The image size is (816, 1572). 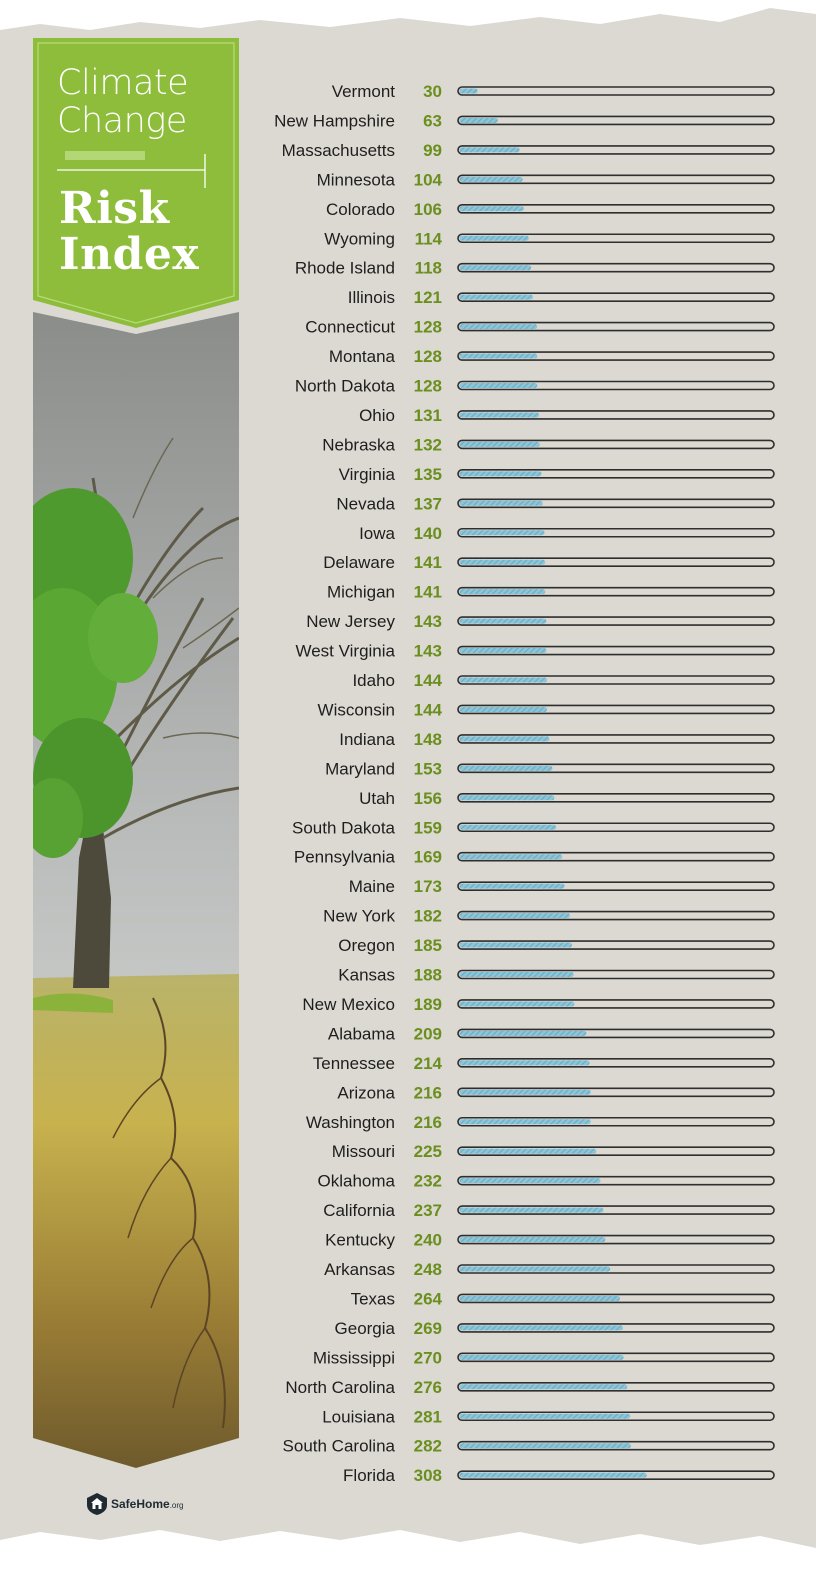 What do you see at coordinates (122, 121) in the screenshot?
I see `title-change: Change` at bounding box center [122, 121].